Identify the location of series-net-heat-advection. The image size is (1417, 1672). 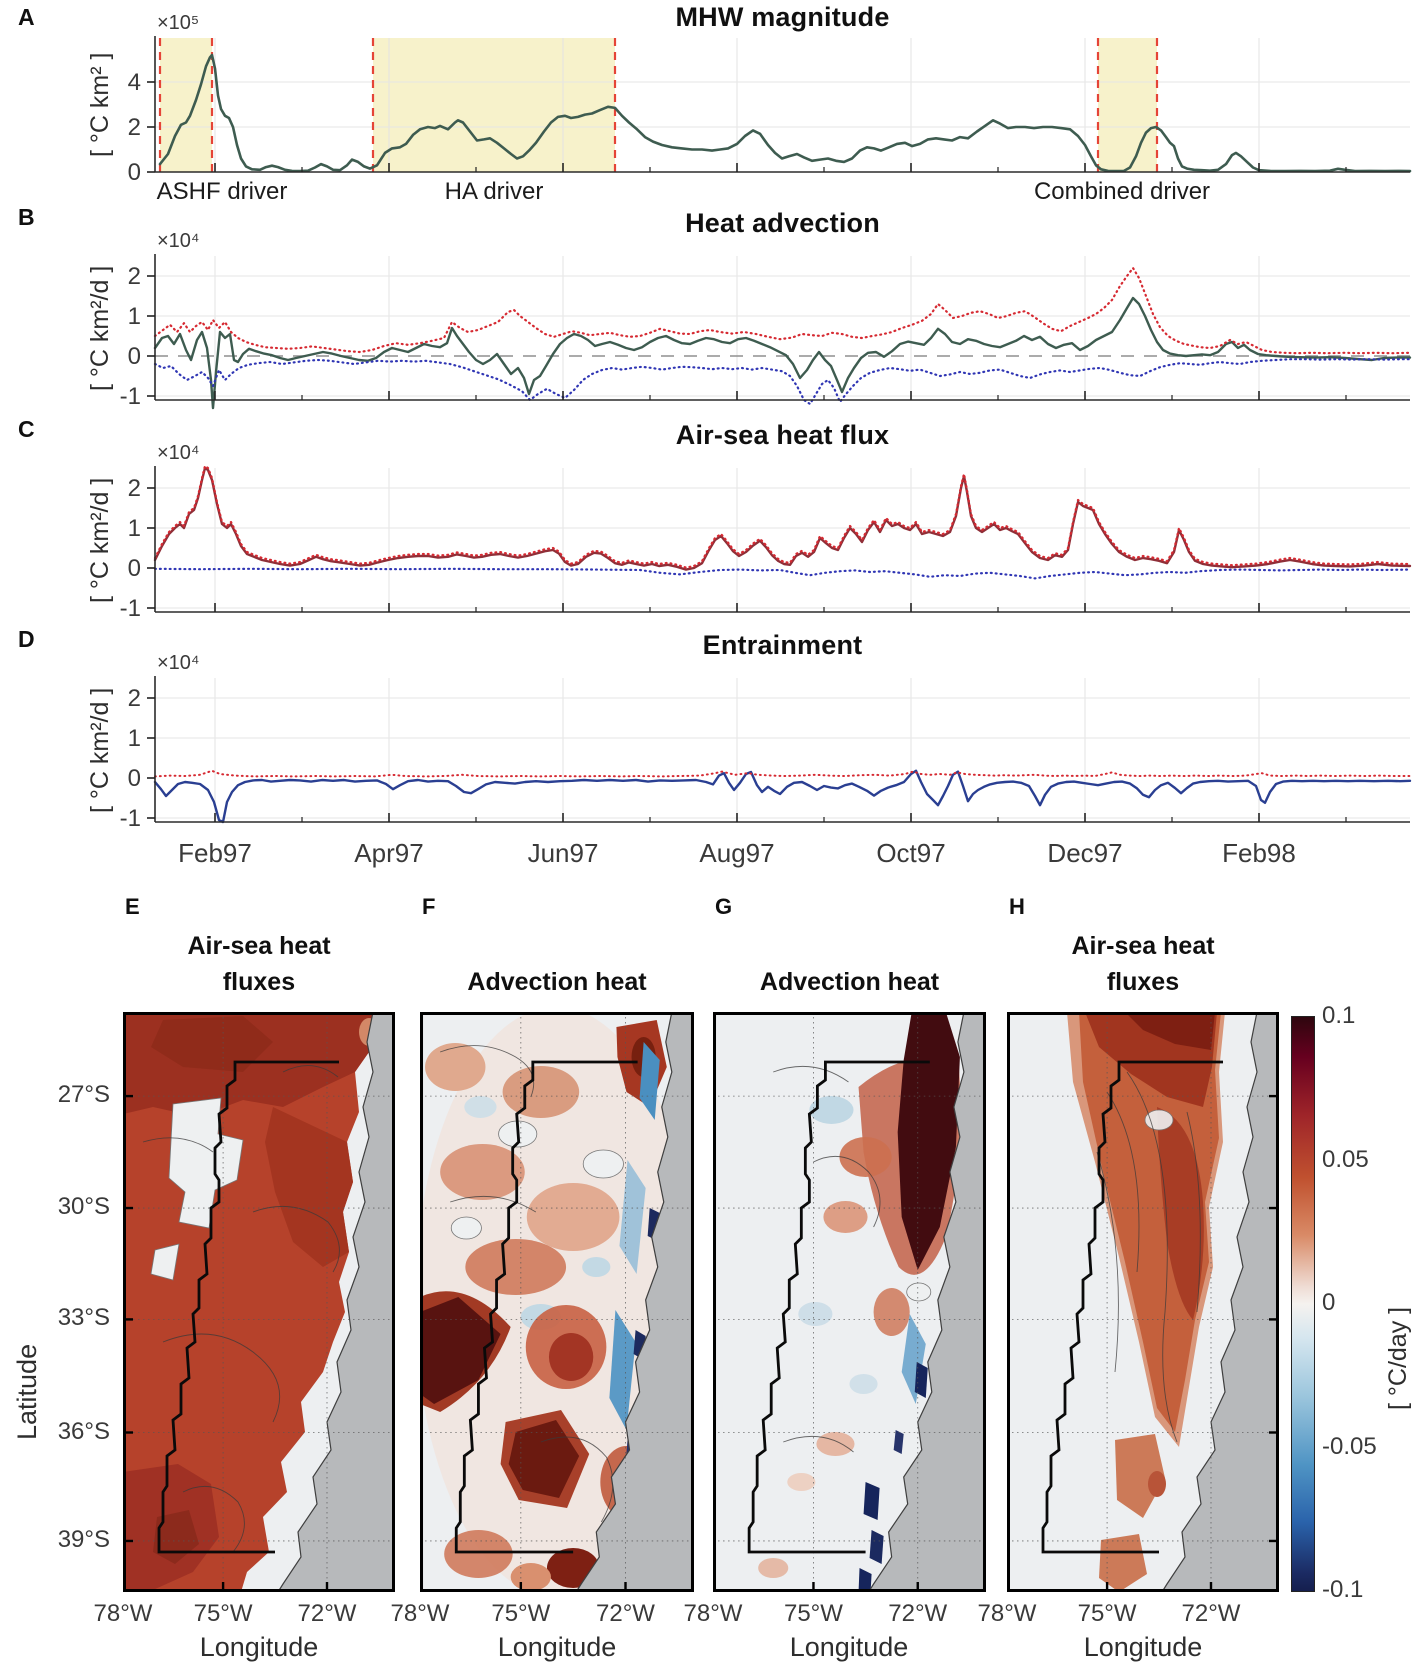
(782, 353).